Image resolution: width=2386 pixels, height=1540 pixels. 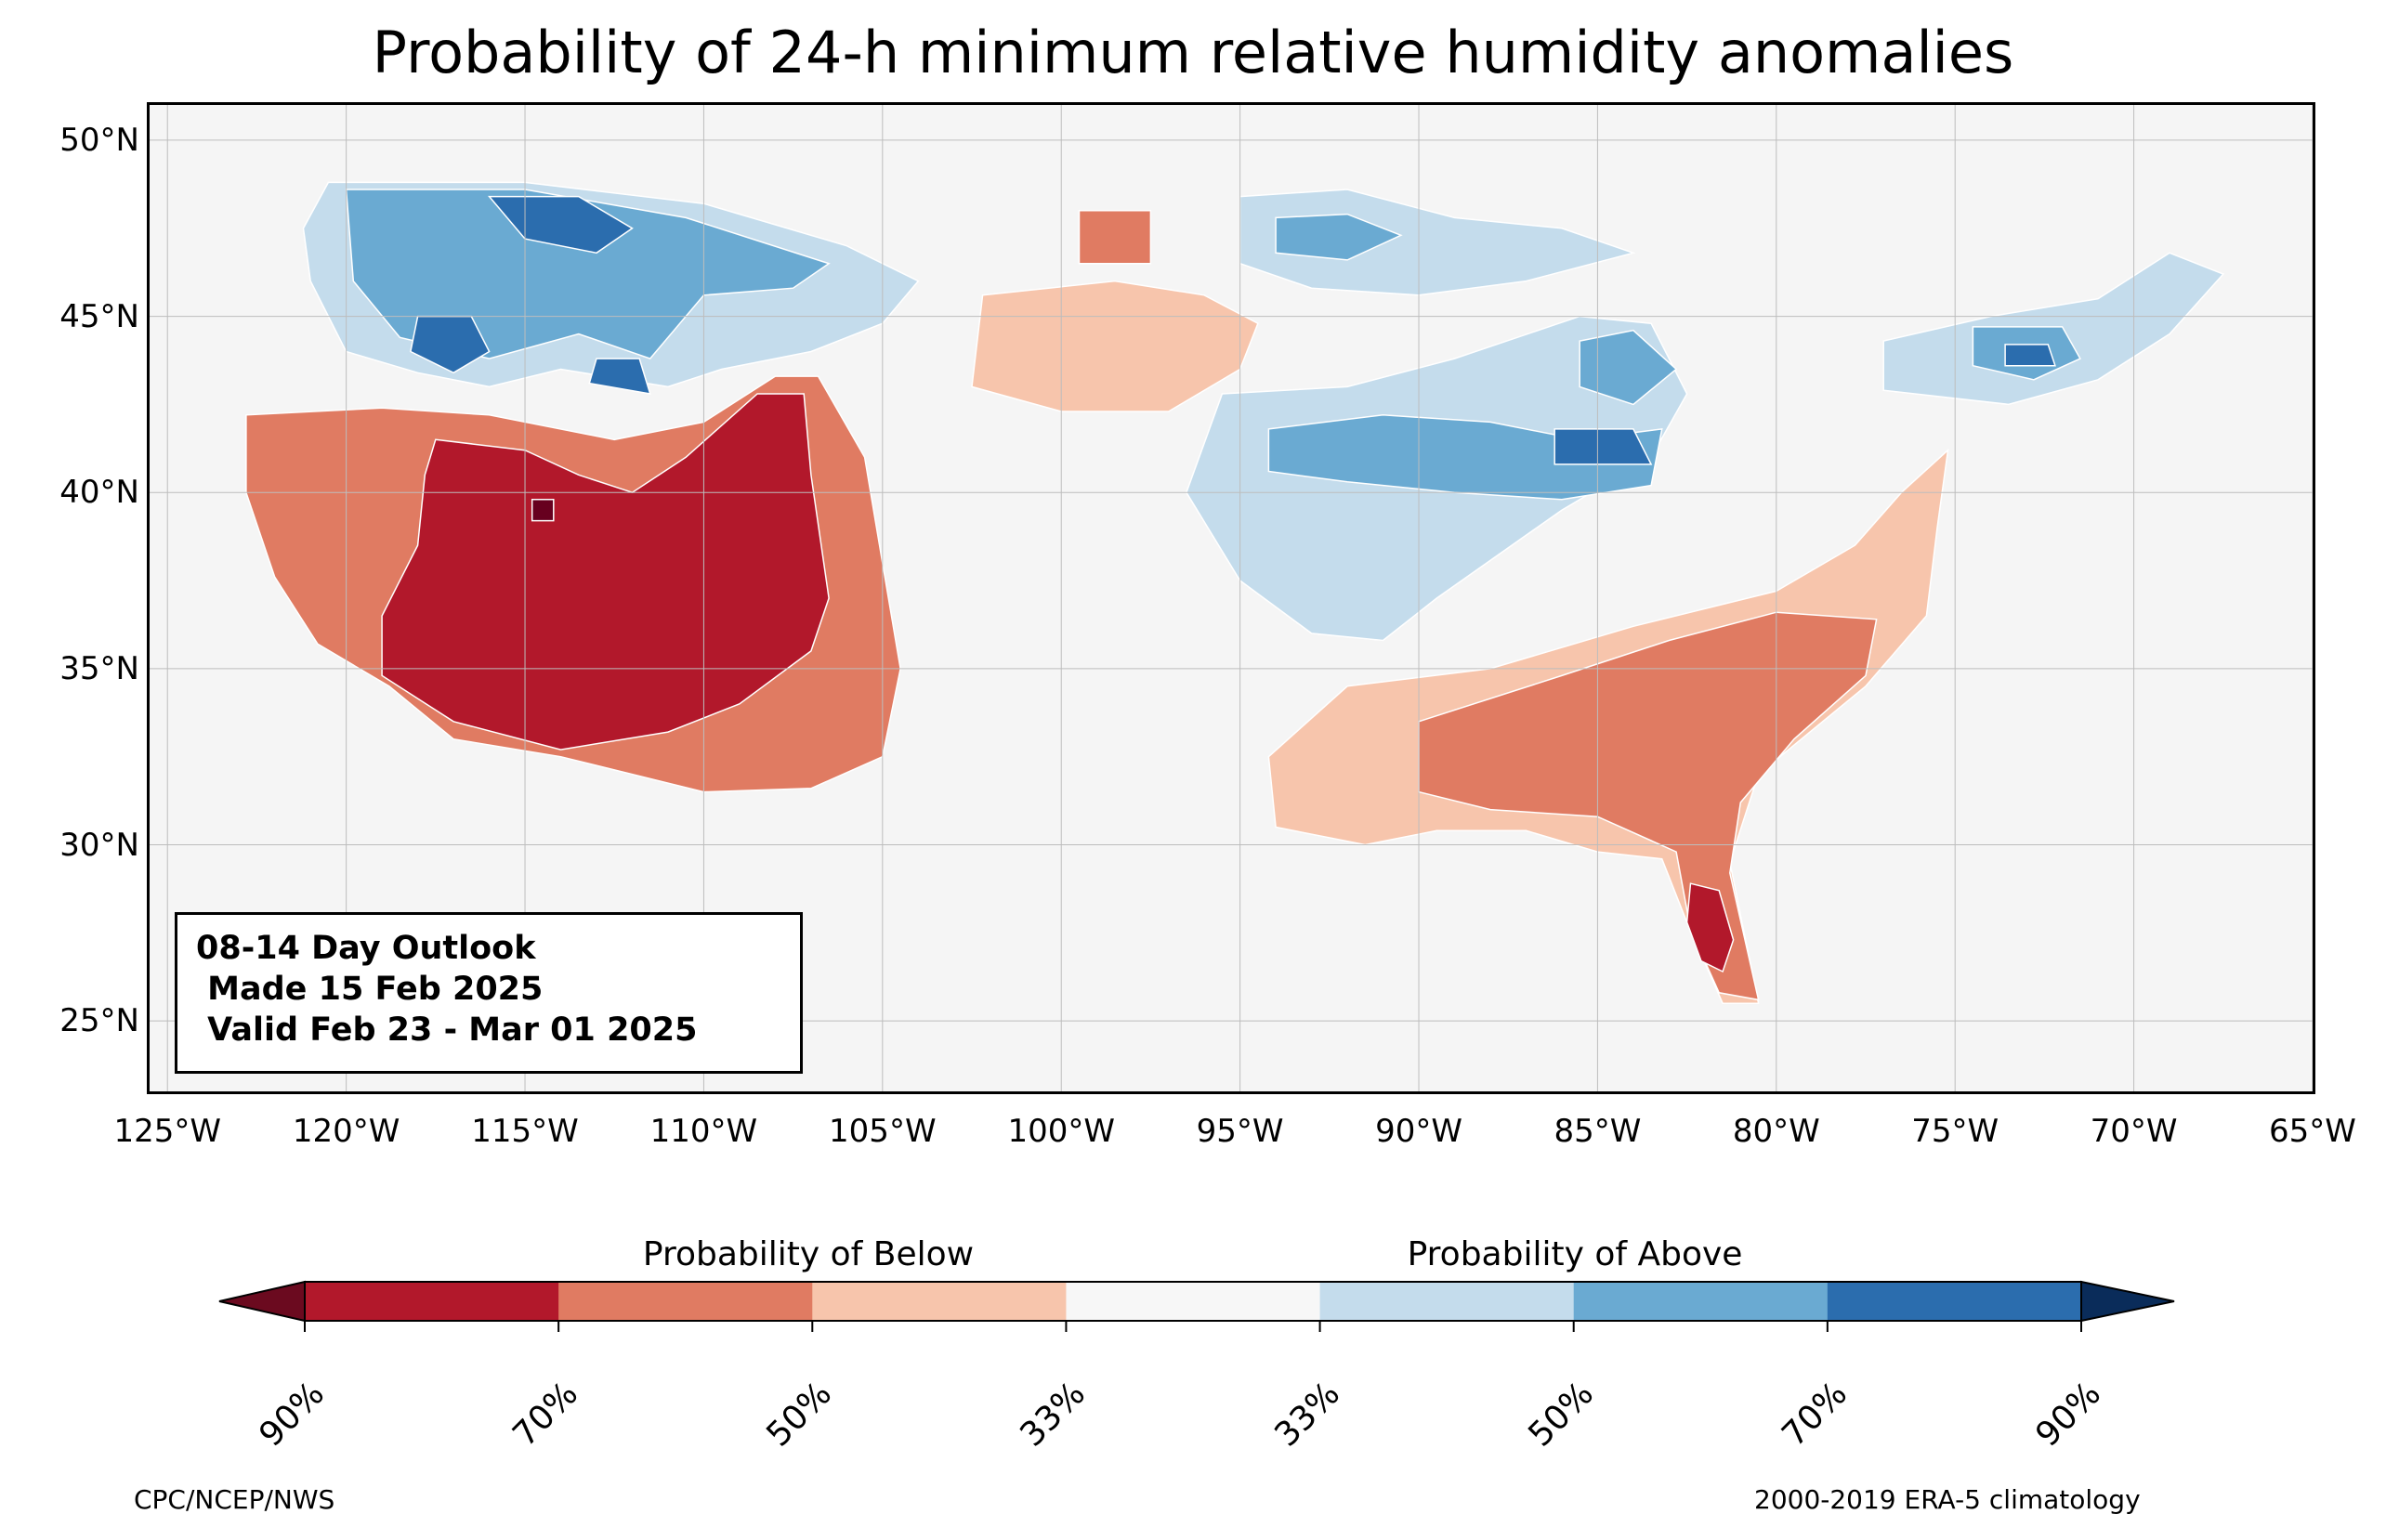 I want to click on outlook-valid-dates: Valid Feb 23 - Mar 01 2025, so click(x=447, y=1030).